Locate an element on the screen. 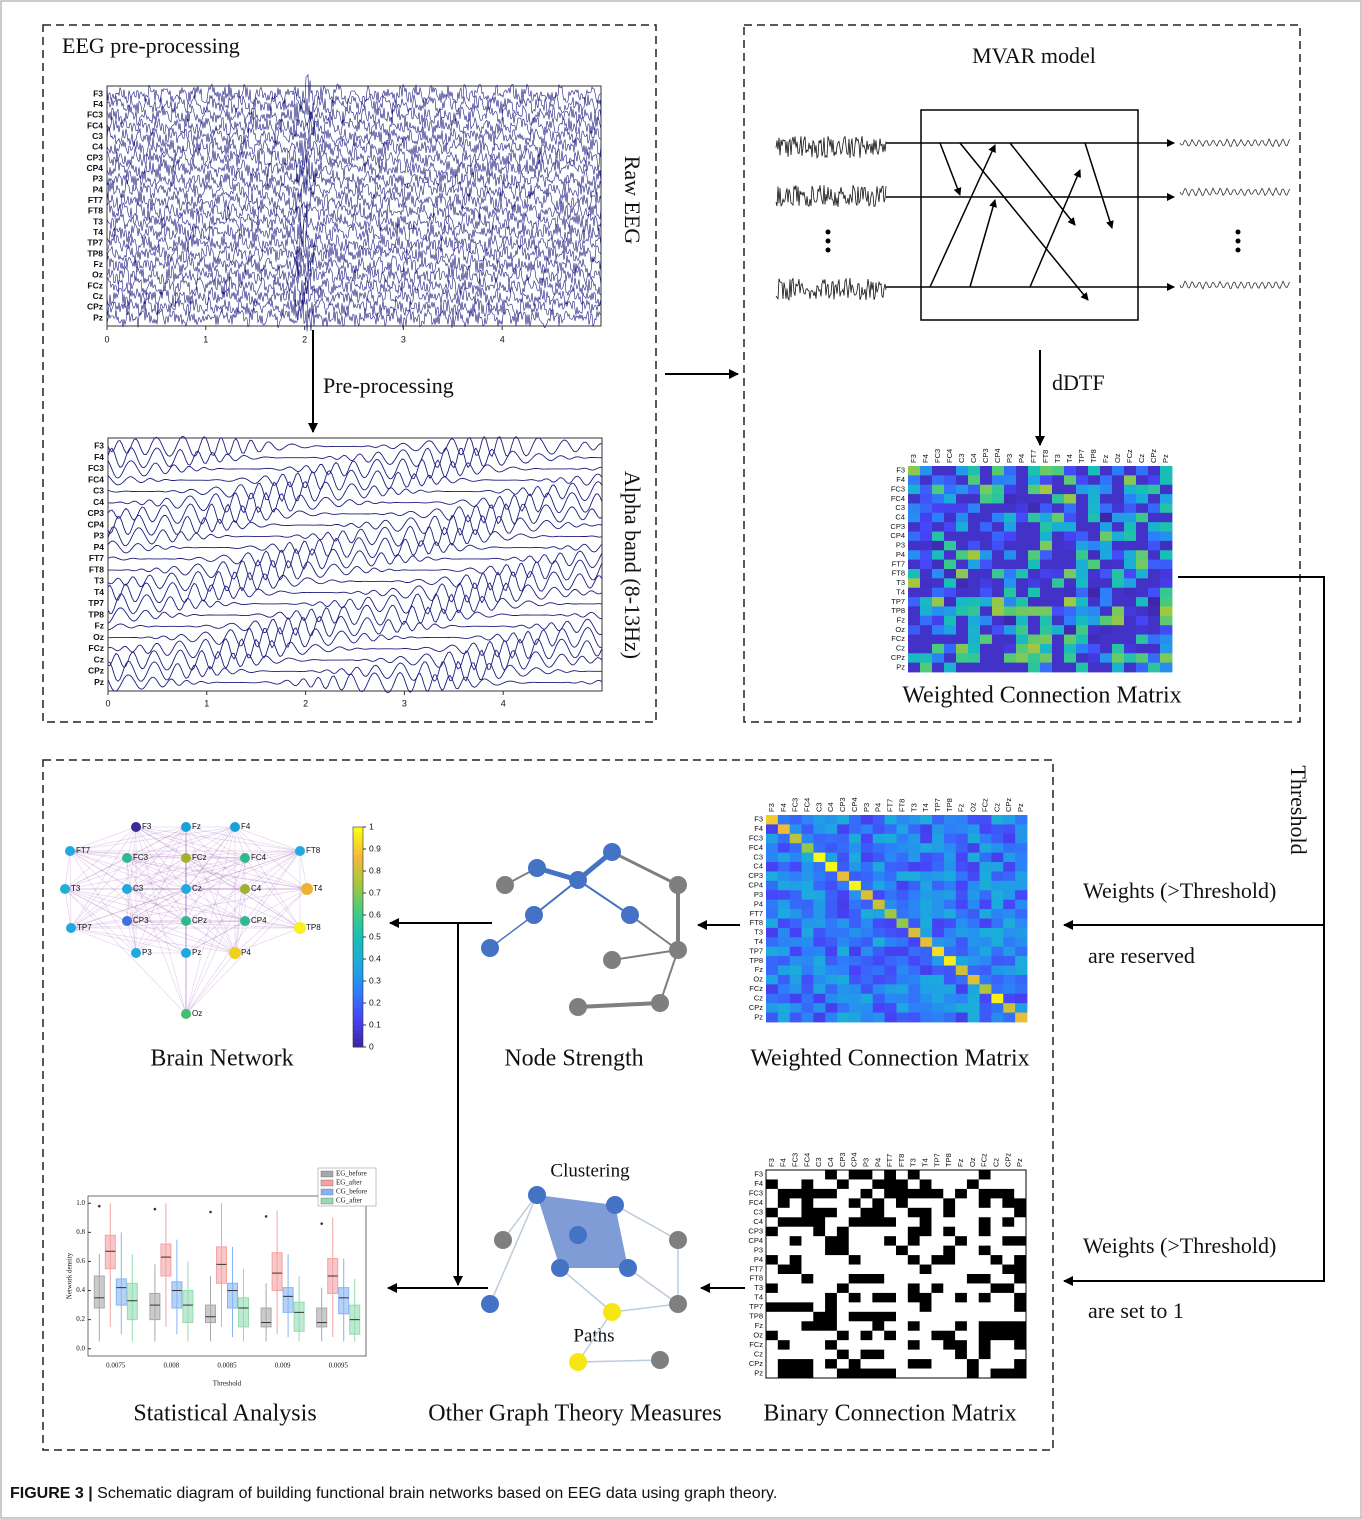 Image resolution: width=1362 pixels, height=1519 pixels. row-label: C3 is located at coordinates (758, 1212).